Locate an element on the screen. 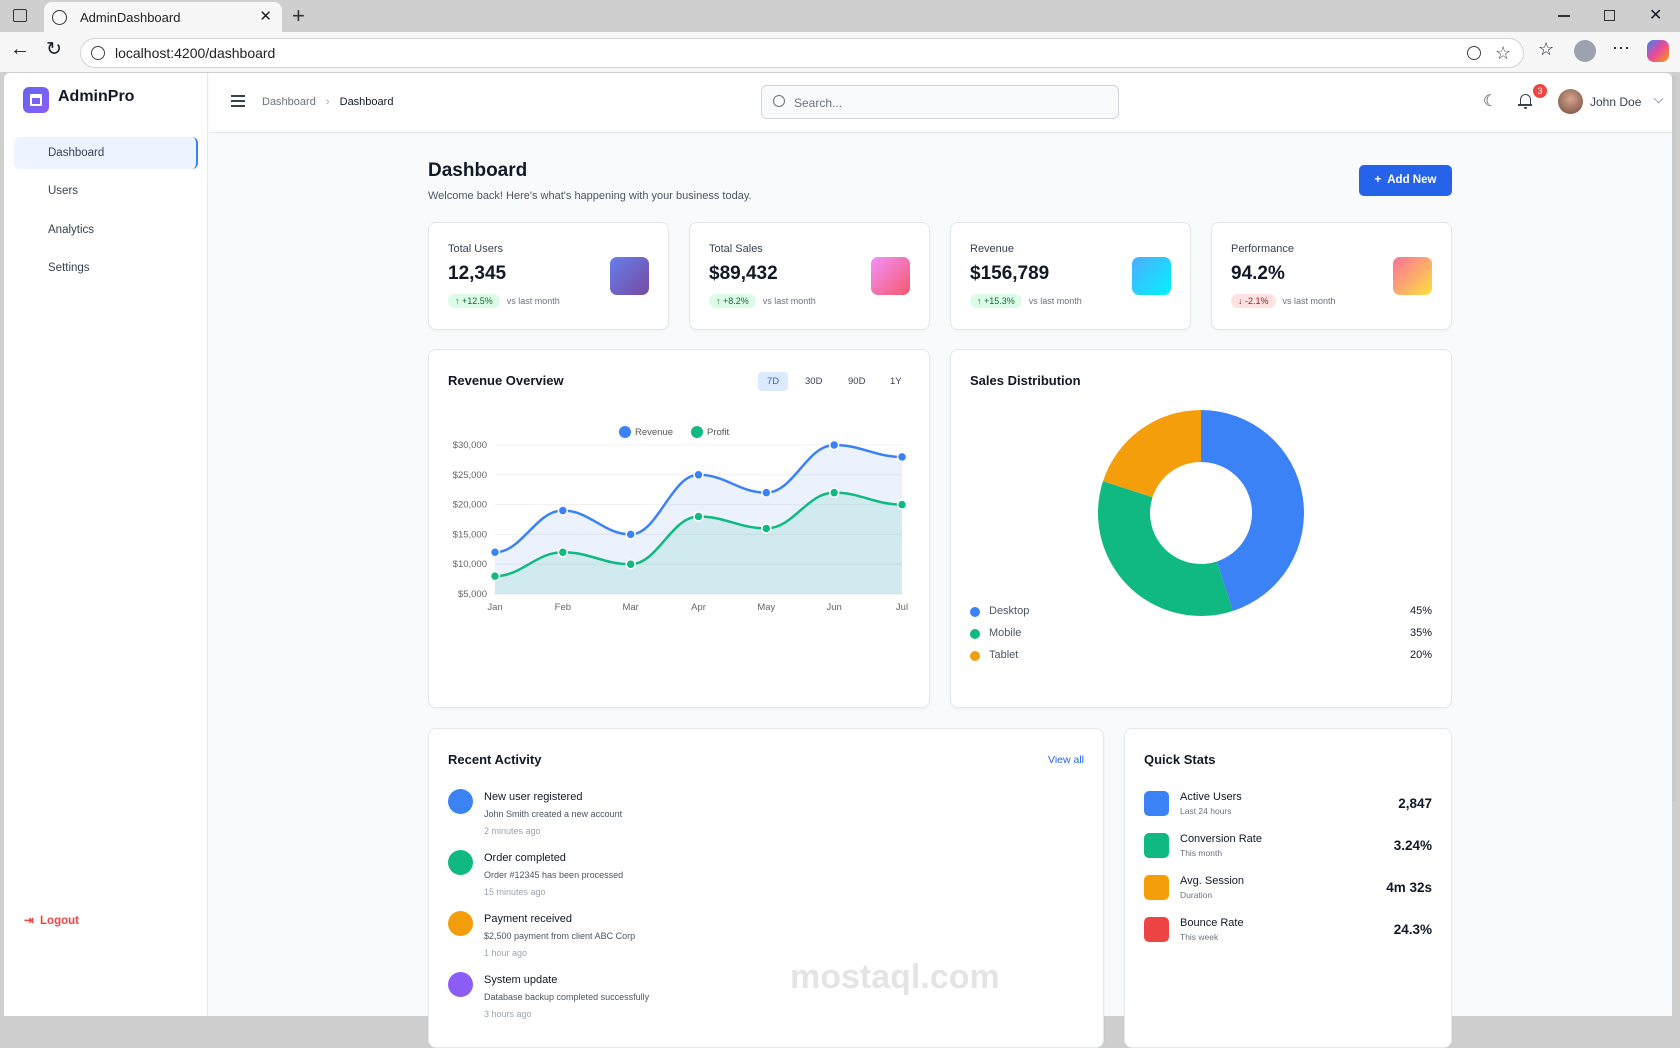 This screenshot has height=1048, width=1680. range-30d: 30D is located at coordinates (814, 381).